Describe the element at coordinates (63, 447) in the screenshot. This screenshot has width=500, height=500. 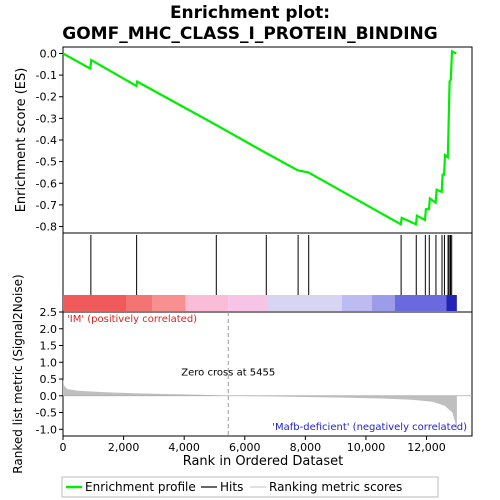
I see `x-tick-label: 0` at that location.